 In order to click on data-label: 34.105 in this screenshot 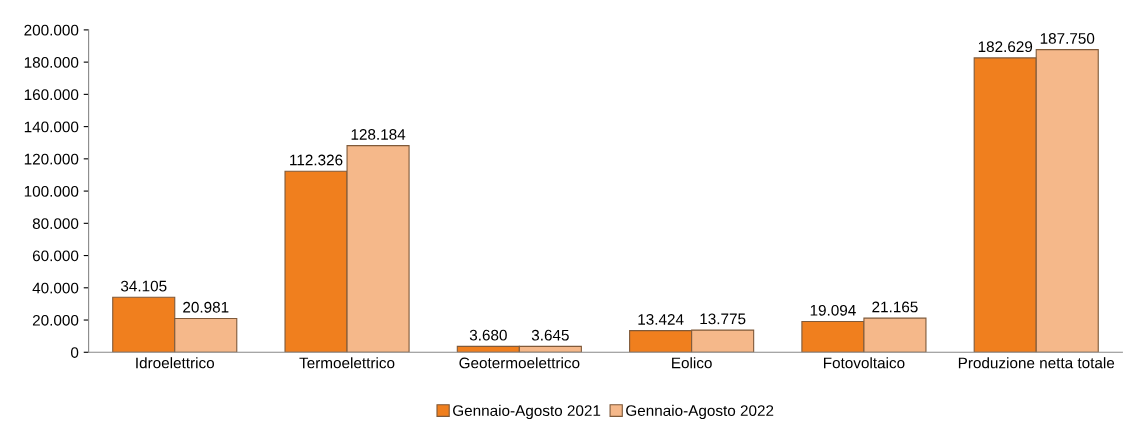, I will do `click(143, 286)`.